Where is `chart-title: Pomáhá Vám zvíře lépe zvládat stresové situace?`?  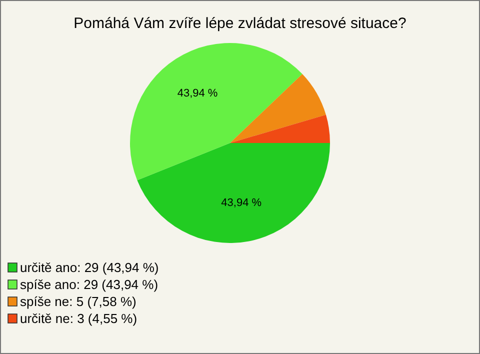 chart-title: Pomáhá Vám zvíře lépe zvládat stresové situace? is located at coordinates (240, 23).